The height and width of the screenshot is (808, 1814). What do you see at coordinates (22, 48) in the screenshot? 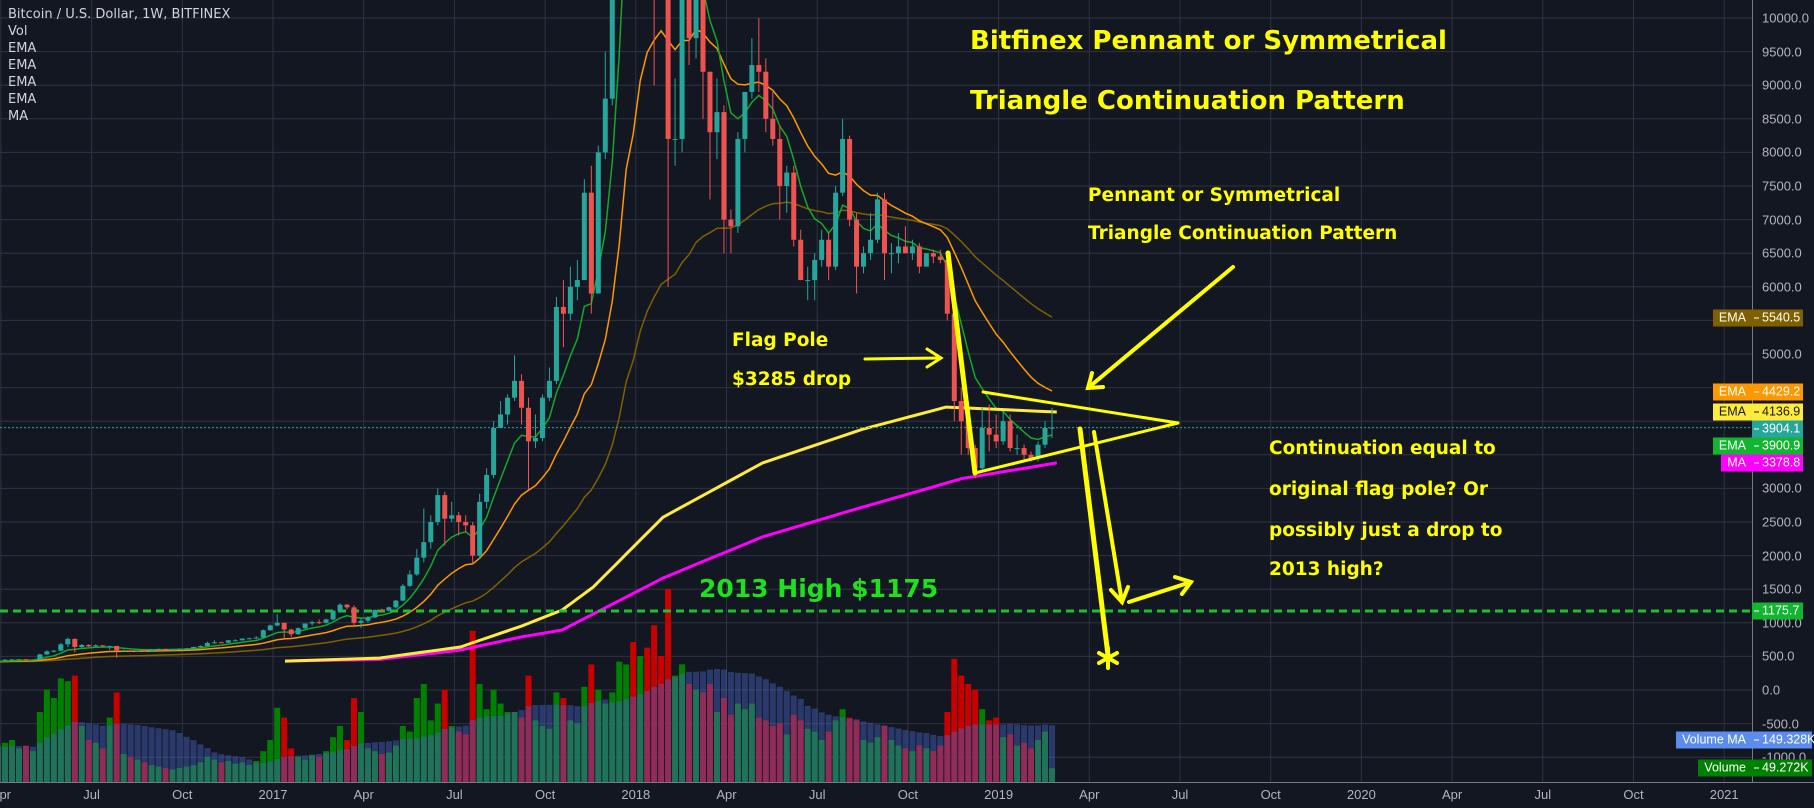
I see `legend-ema-1: EMA` at bounding box center [22, 48].